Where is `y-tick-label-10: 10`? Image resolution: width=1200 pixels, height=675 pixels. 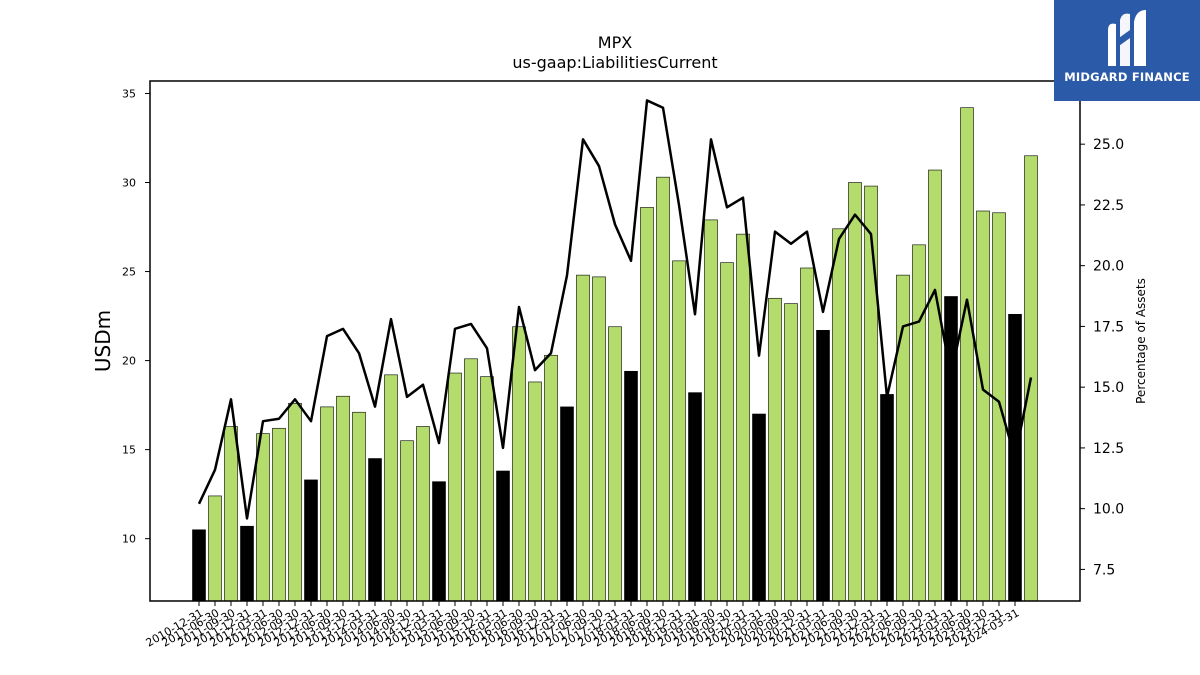 y-tick-label-10: 10 is located at coordinates (129, 539).